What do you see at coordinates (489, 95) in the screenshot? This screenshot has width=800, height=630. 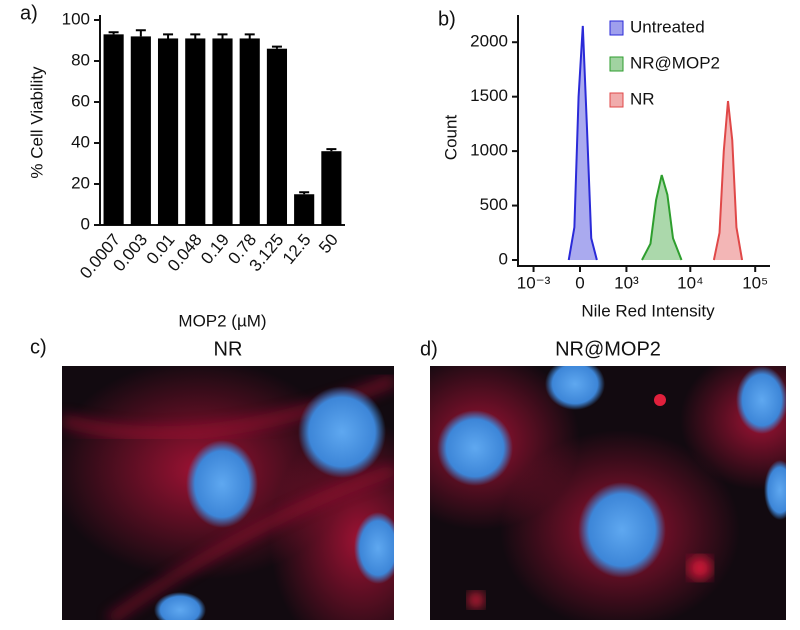 I see `y-tick-label: 1500` at bounding box center [489, 95].